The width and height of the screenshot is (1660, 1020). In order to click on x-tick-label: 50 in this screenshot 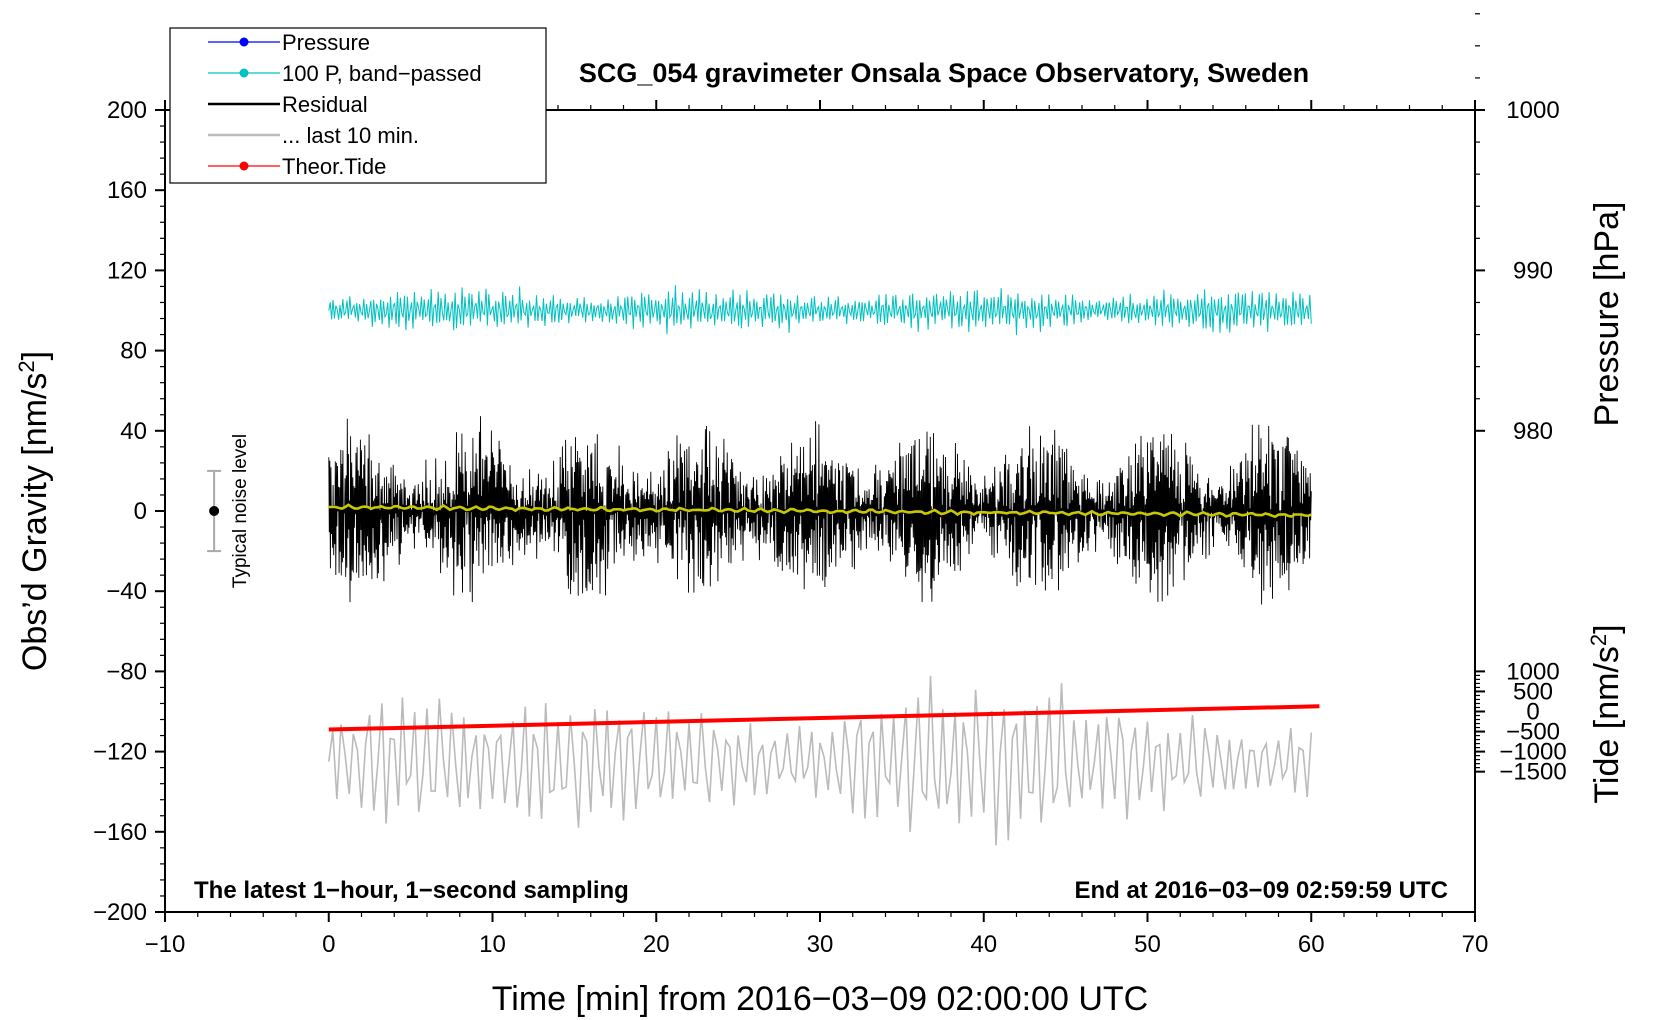, I will do `click(1147, 944)`.